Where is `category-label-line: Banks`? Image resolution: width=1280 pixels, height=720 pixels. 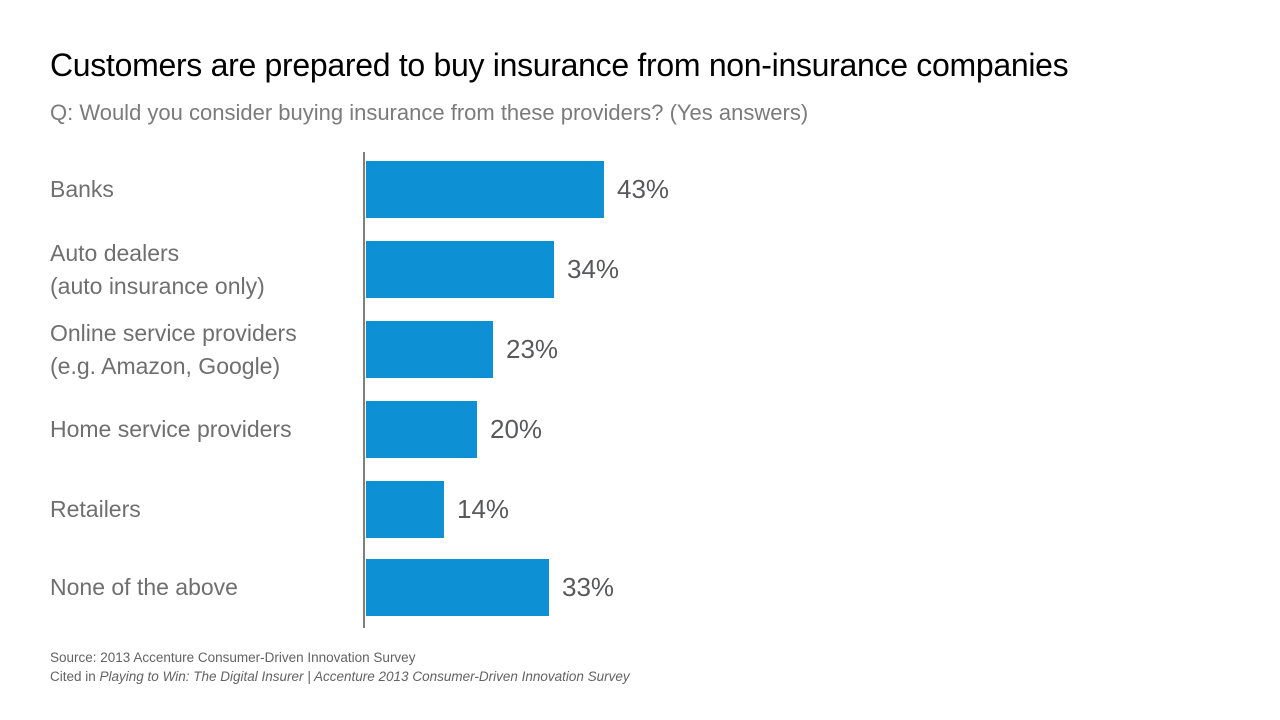
category-label-line: Banks is located at coordinates (82, 189).